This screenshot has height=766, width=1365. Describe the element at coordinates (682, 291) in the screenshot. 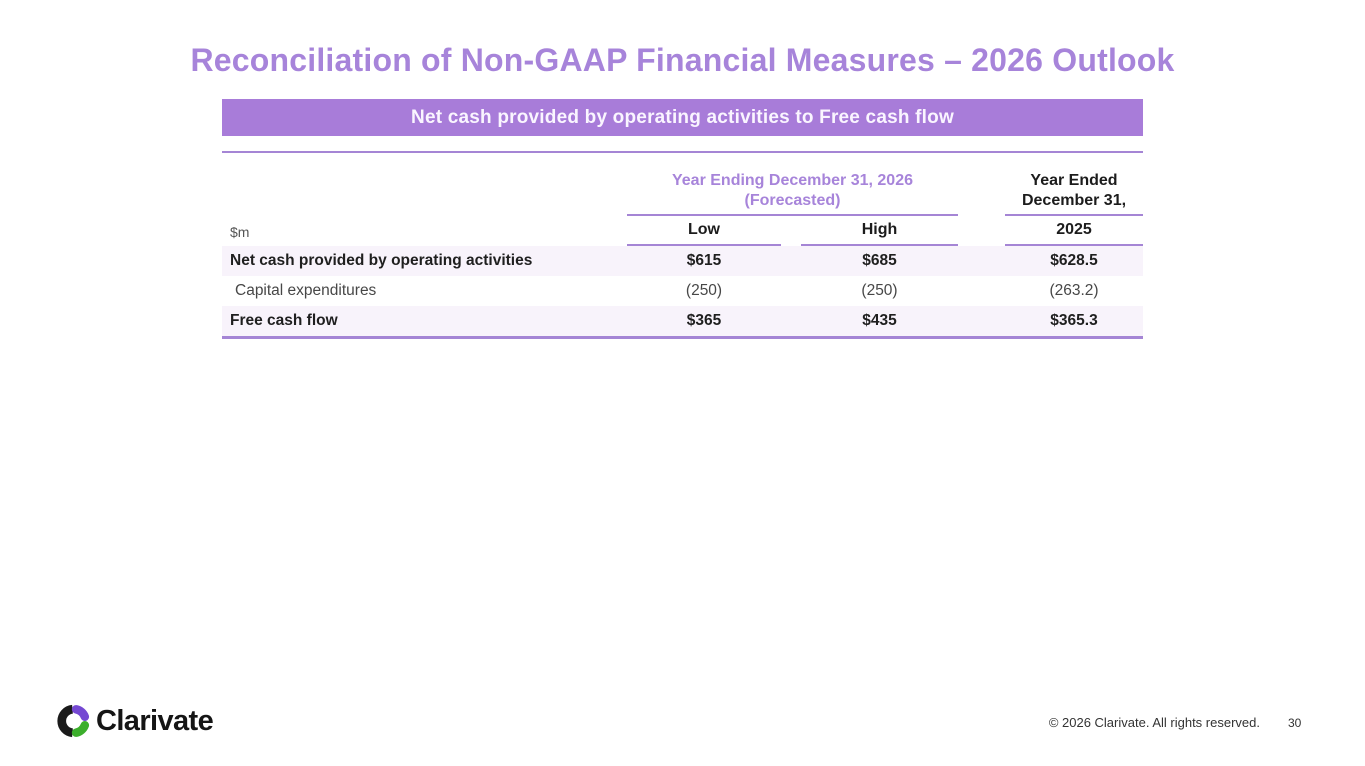

I see `table-row-capital-expenditures: Capital expenditures (250) (250) (263.2)` at that location.